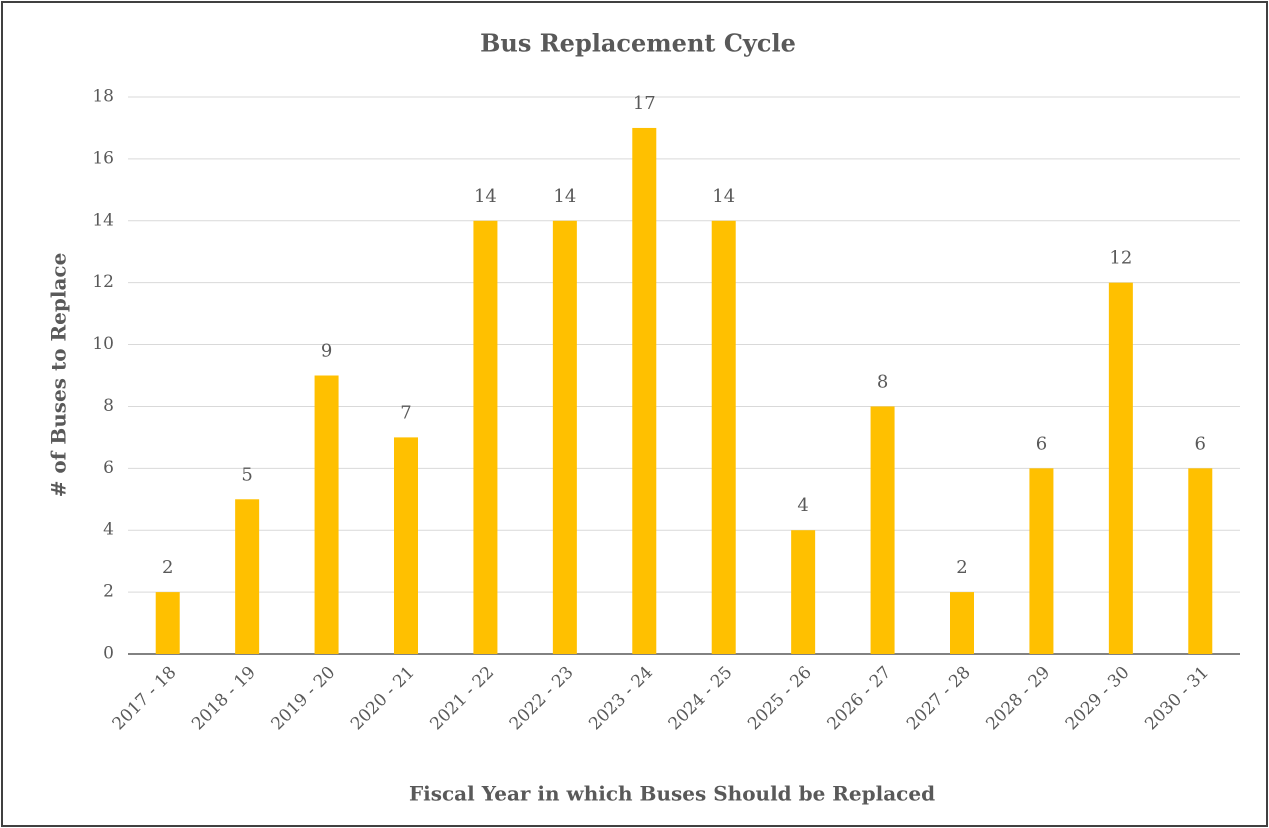  What do you see at coordinates (103, 344) in the screenshot?
I see `y-tick-label: 10` at bounding box center [103, 344].